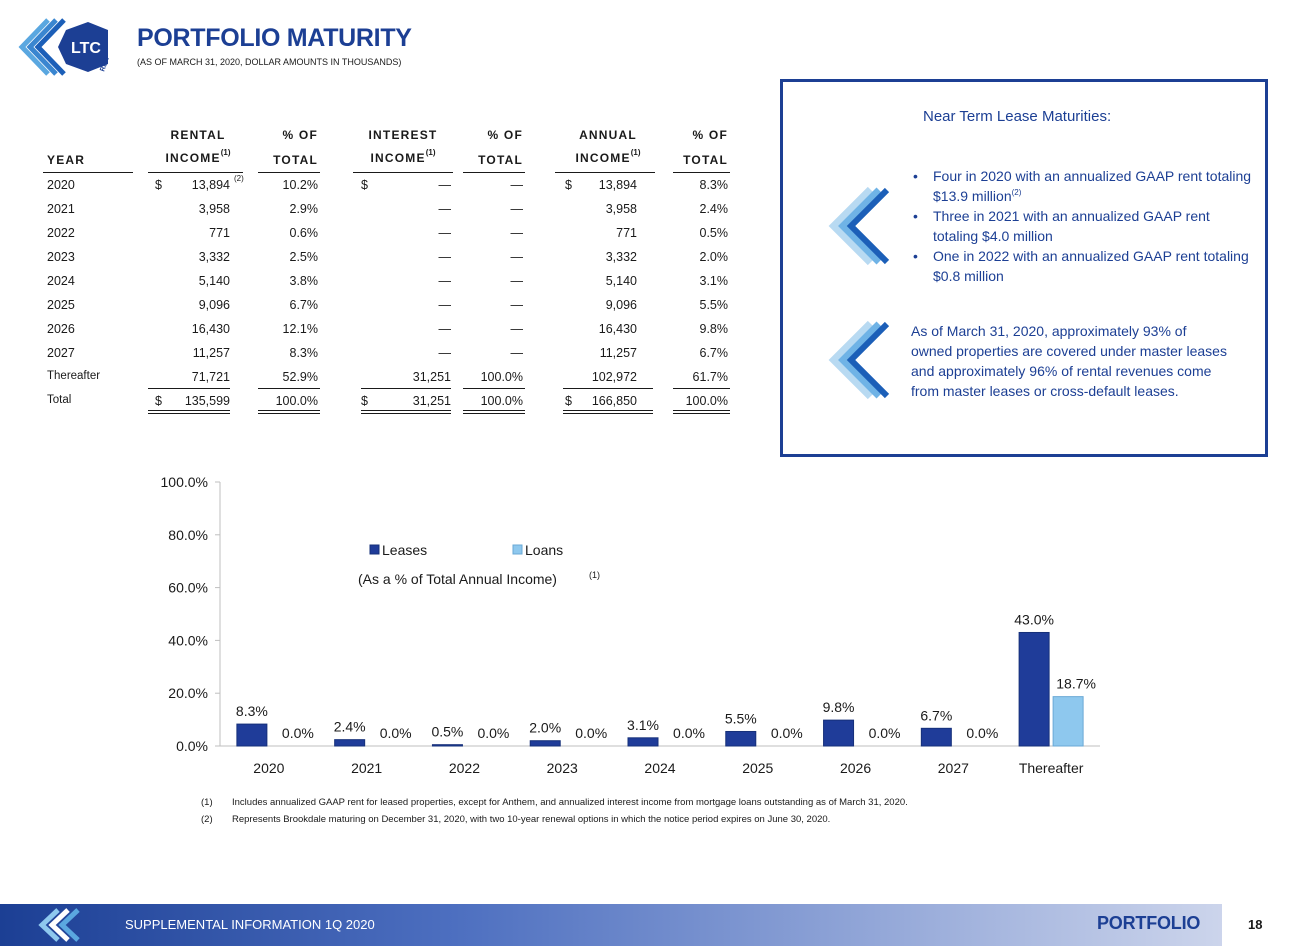  What do you see at coordinates (431, 401) in the screenshot?
I see `interest-income-cell: 31,251` at bounding box center [431, 401].